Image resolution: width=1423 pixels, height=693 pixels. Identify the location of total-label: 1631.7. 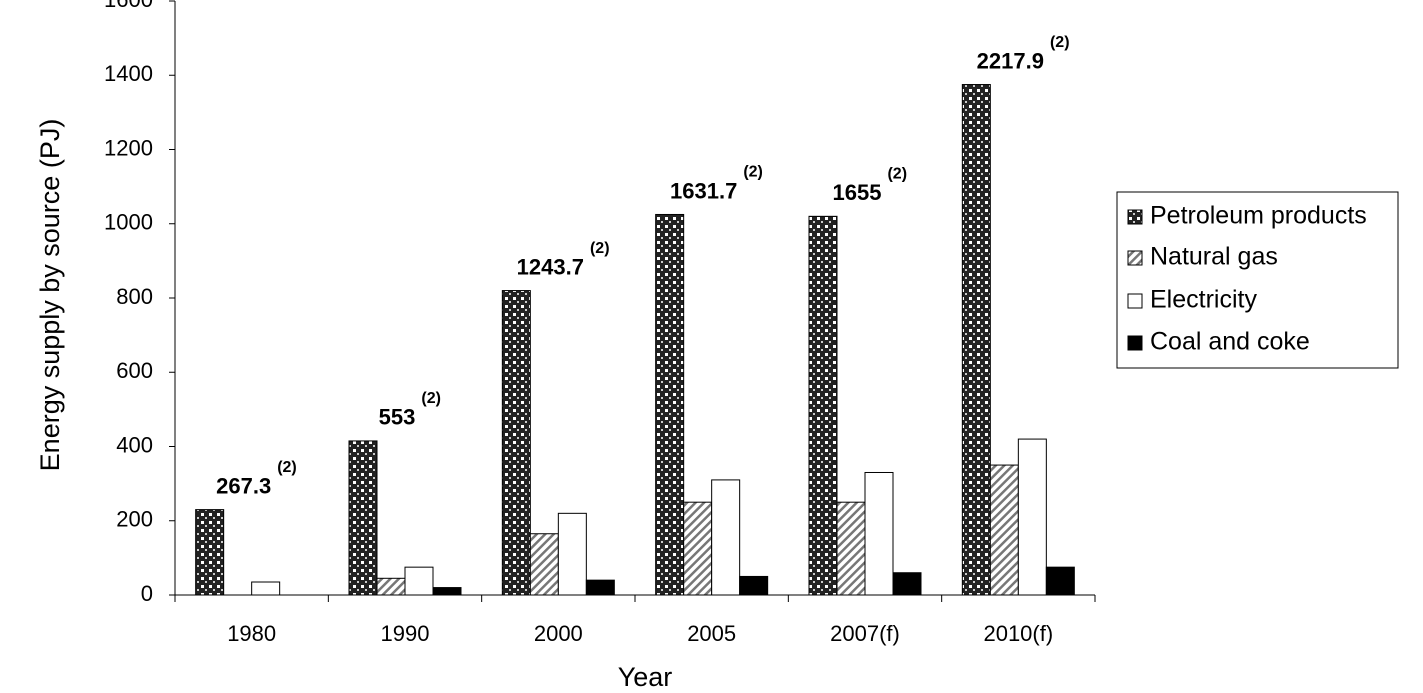
(703, 190).